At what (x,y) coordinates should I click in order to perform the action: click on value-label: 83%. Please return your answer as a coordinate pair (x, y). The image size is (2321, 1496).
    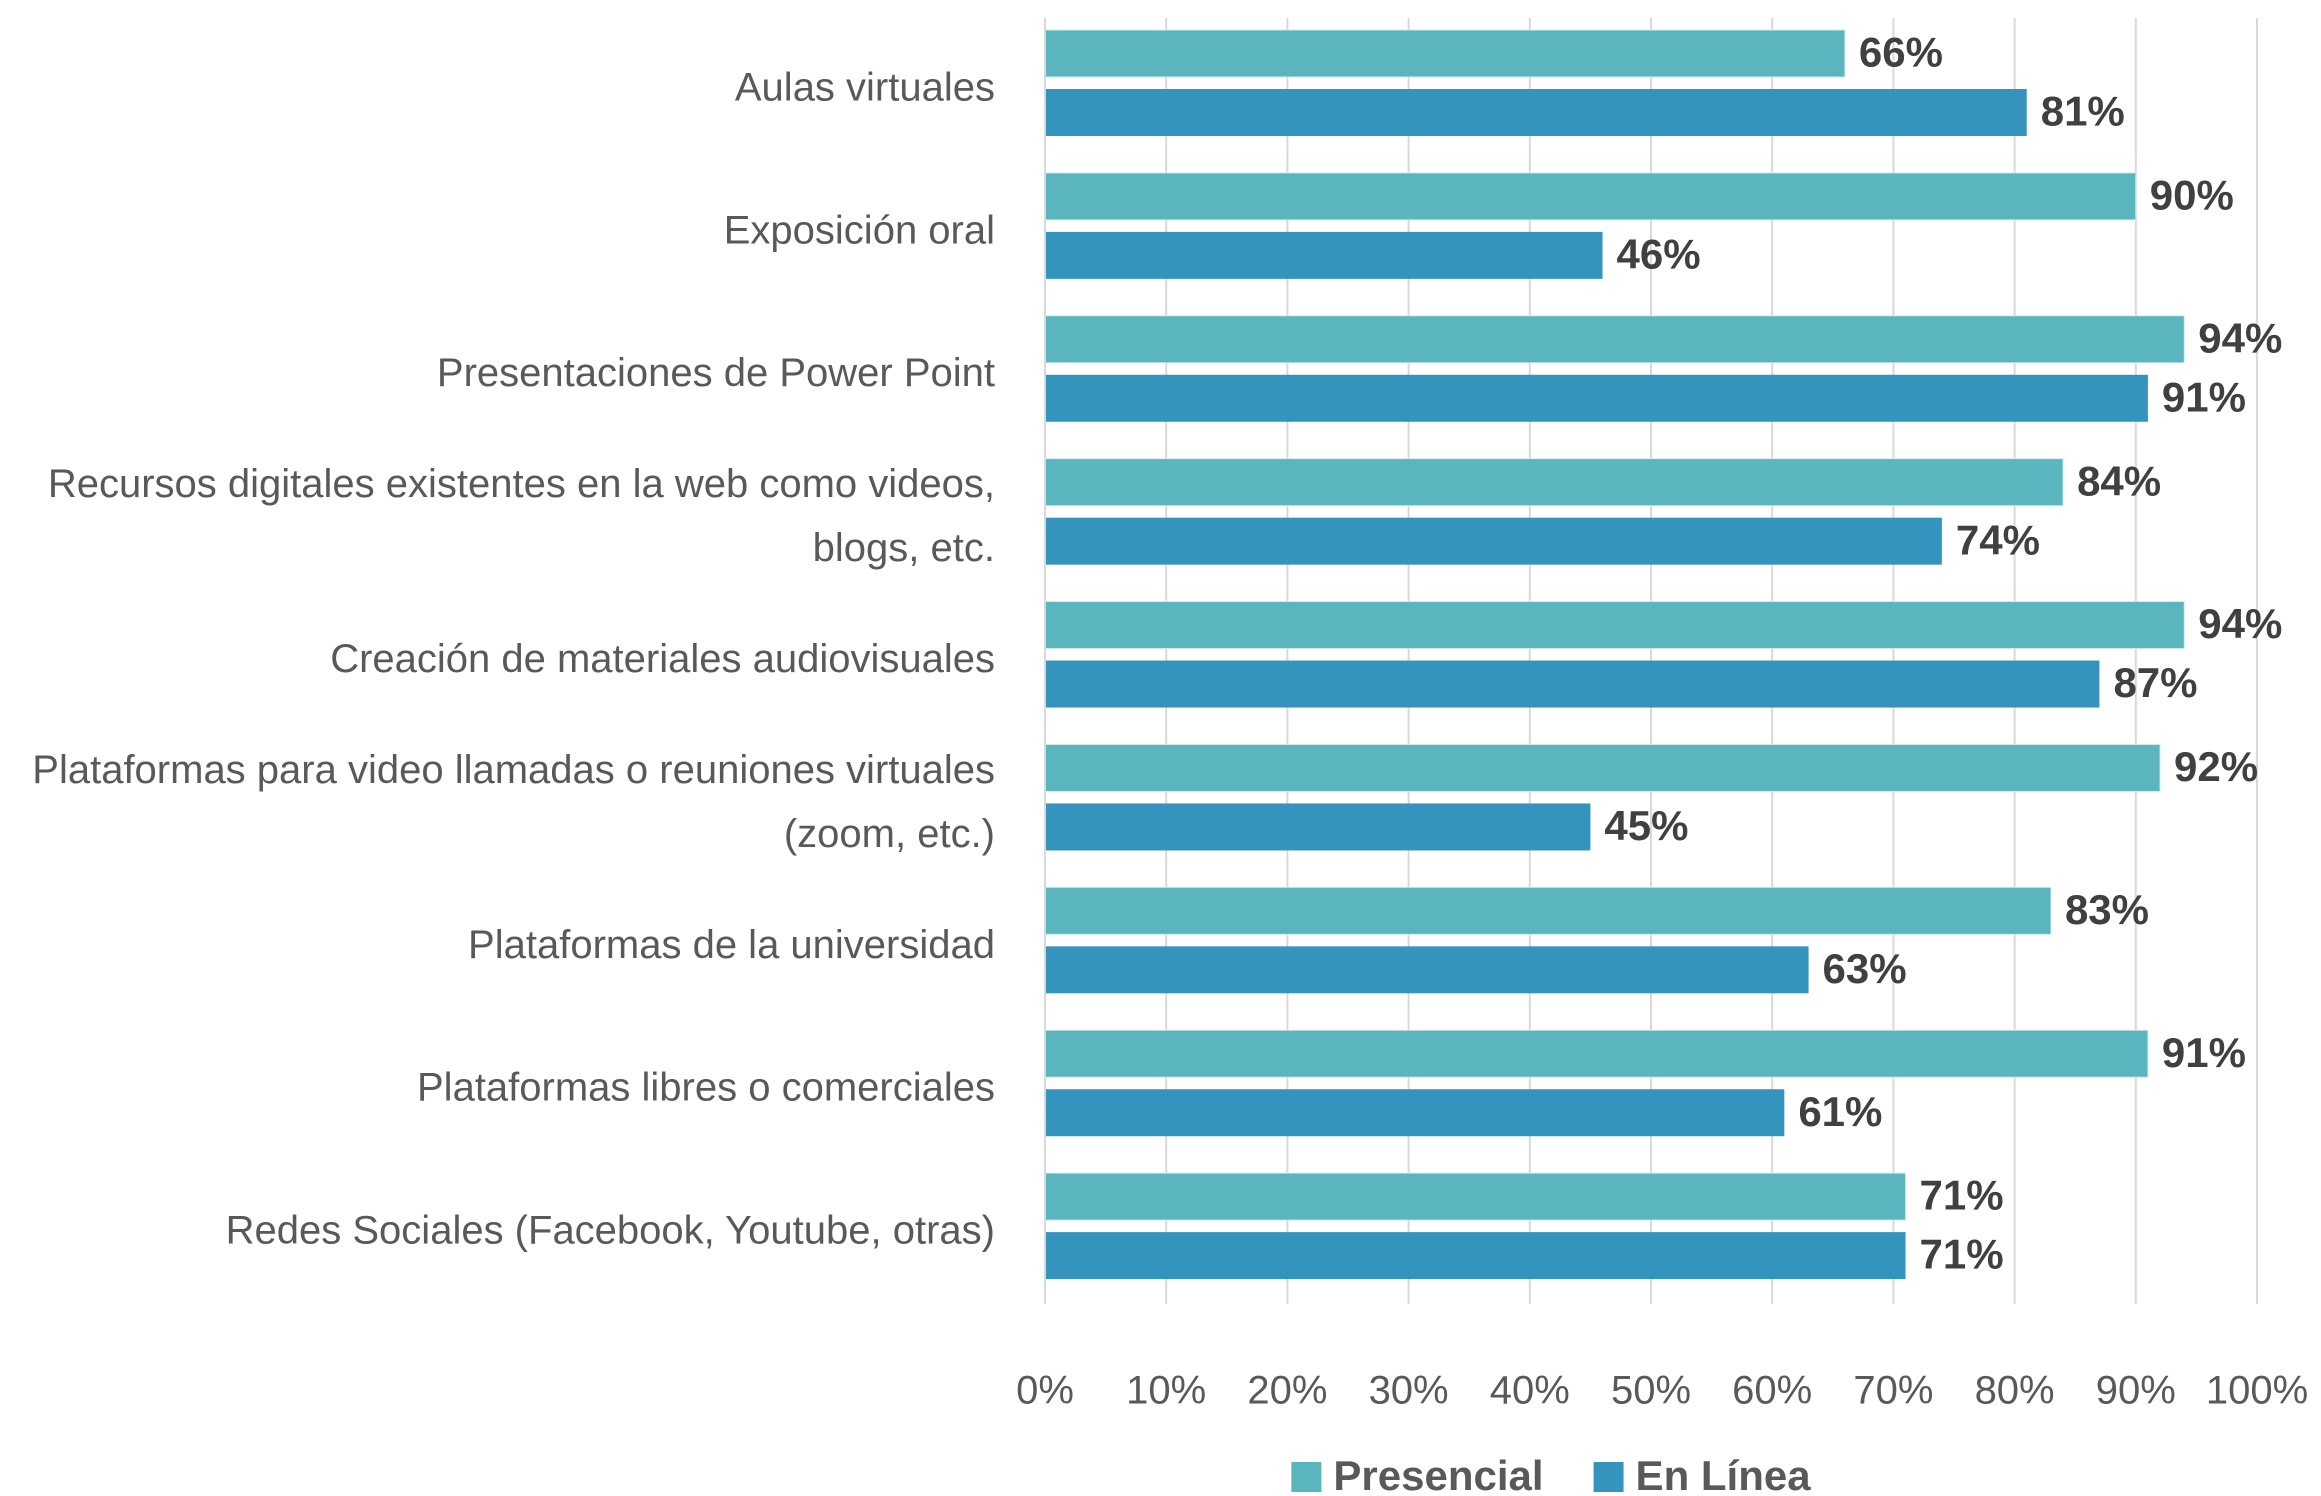
    Looking at the image, I should click on (2107, 909).